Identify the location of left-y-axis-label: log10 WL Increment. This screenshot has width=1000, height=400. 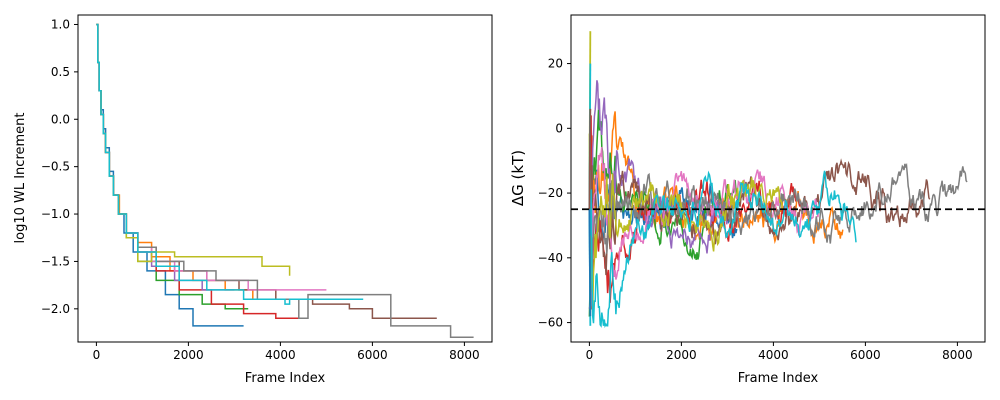
(20, 178).